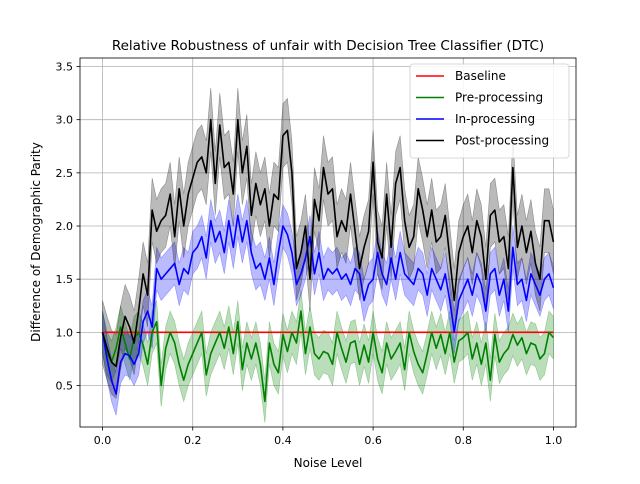 The width and height of the screenshot is (640, 484). Describe the element at coordinates (373, 440) in the screenshot. I see `x-tick-label: 0.6` at that location.